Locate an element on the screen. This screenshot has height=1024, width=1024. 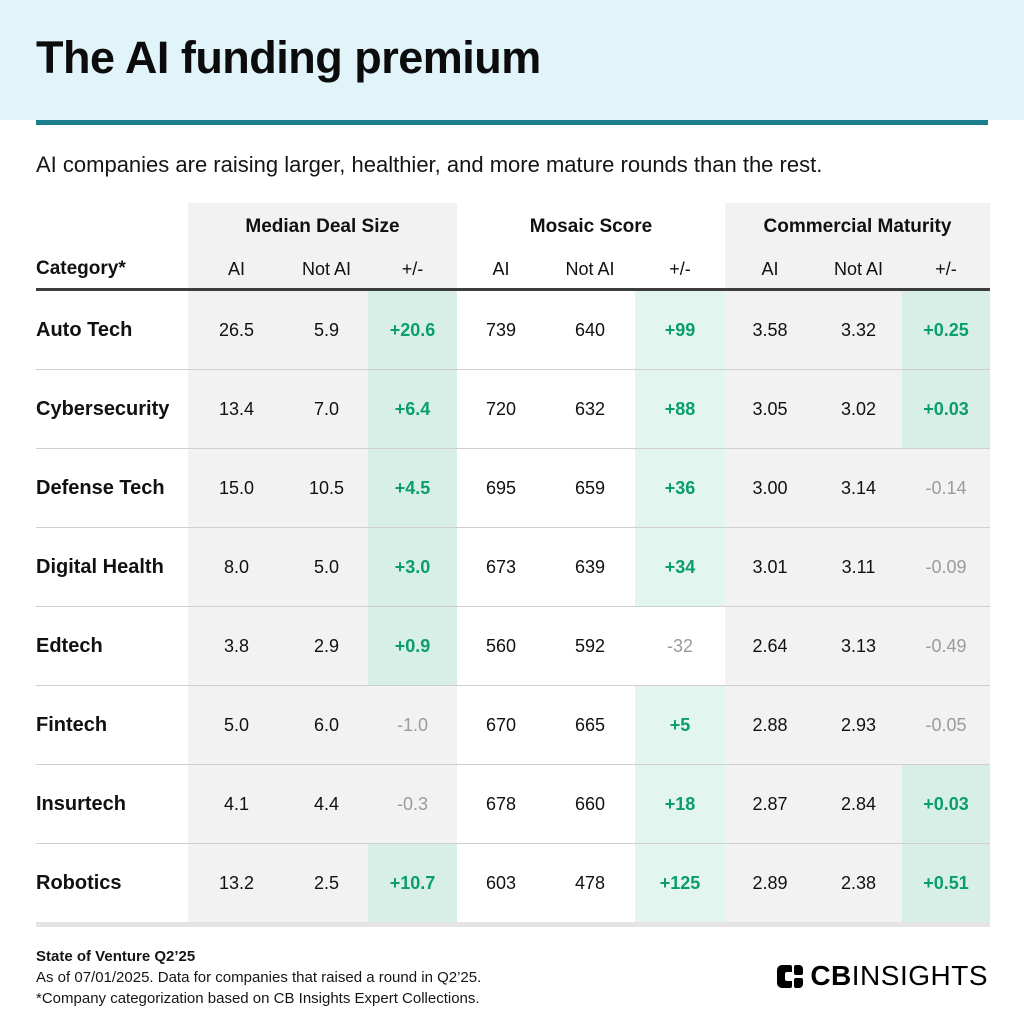
value-cell: 2.88 is located at coordinates (770, 725).